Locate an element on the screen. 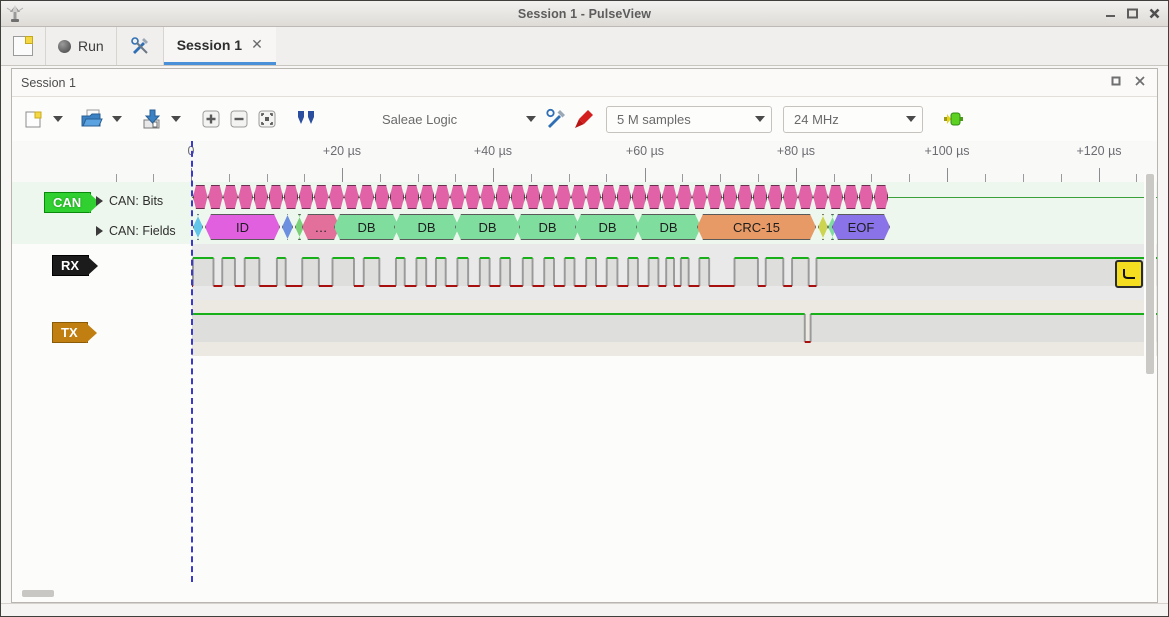 The height and width of the screenshot is (617, 1169). vertical-scrollbar is located at coordinates (1150, 378).